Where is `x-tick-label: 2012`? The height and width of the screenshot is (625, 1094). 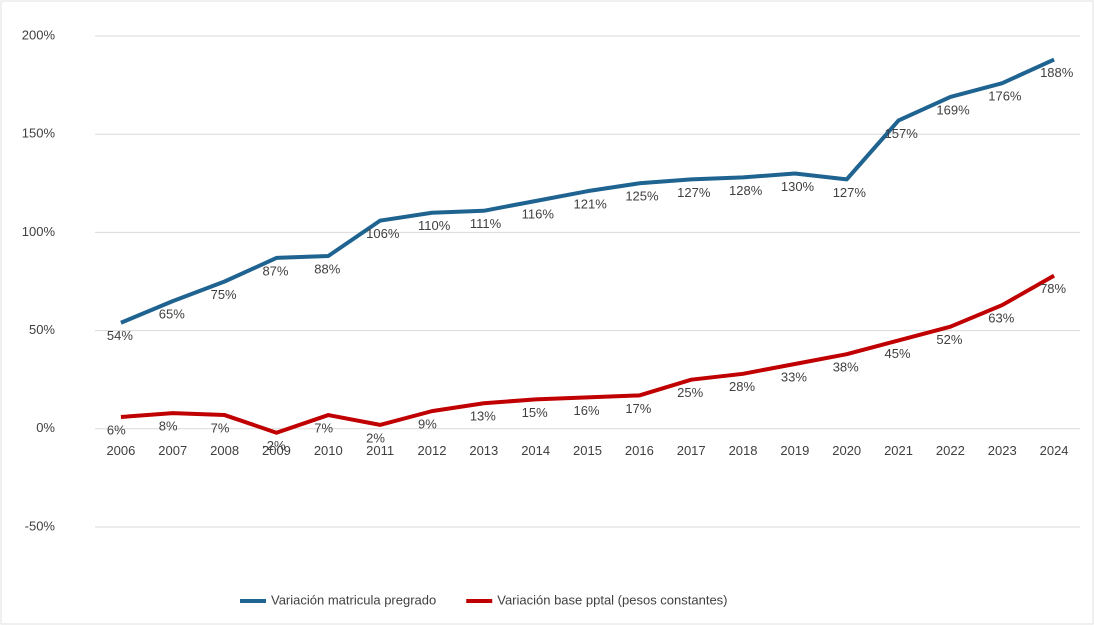 x-tick-label: 2012 is located at coordinates (432, 450).